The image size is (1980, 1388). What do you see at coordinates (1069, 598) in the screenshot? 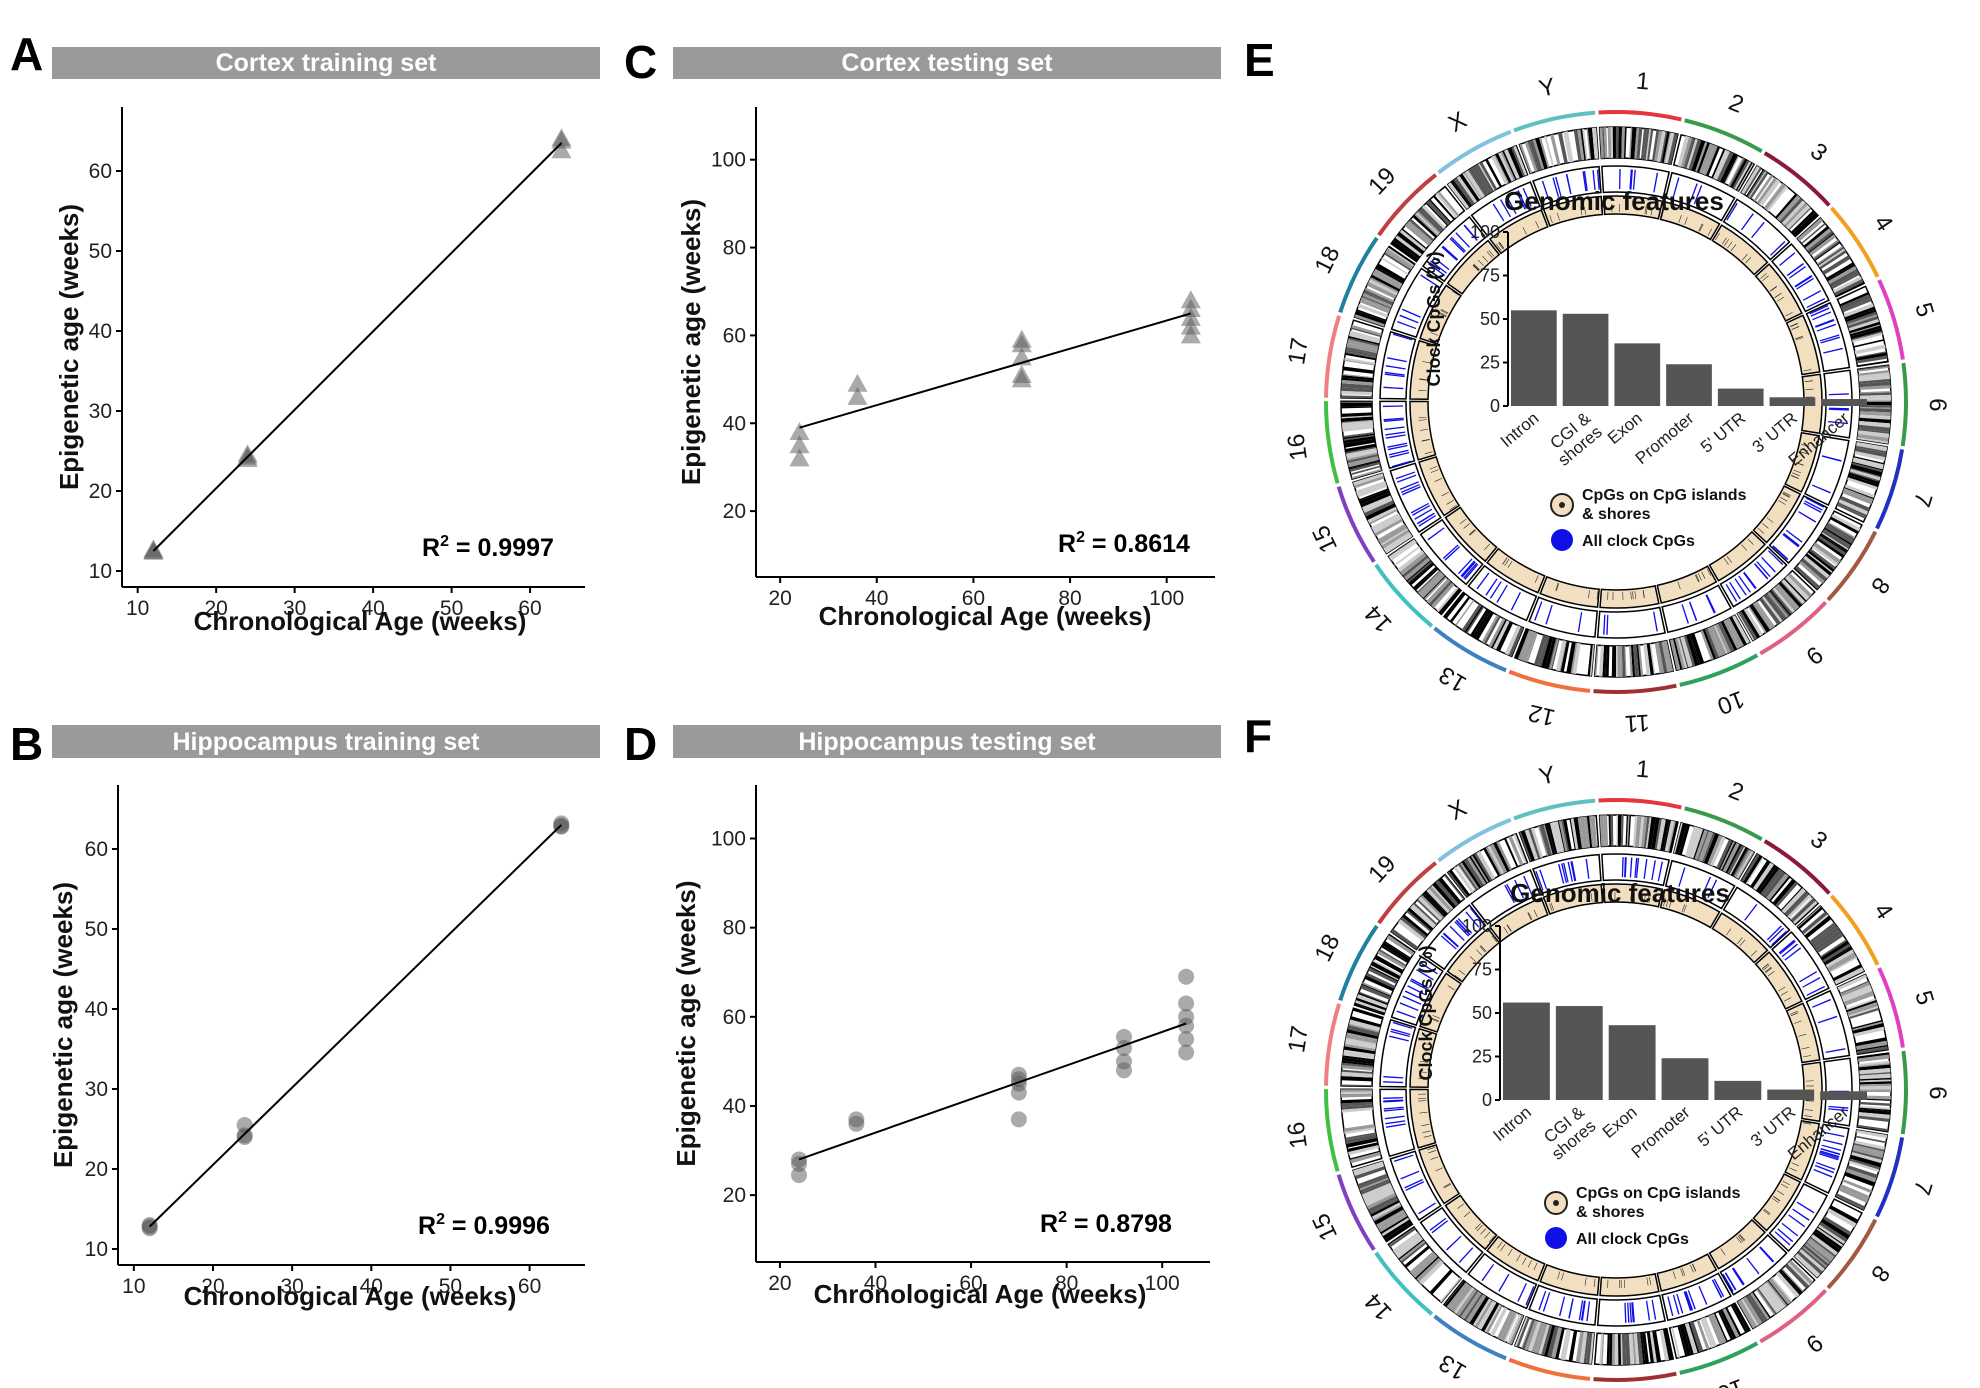
I see `x-tick-label: 80` at bounding box center [1069, 598].